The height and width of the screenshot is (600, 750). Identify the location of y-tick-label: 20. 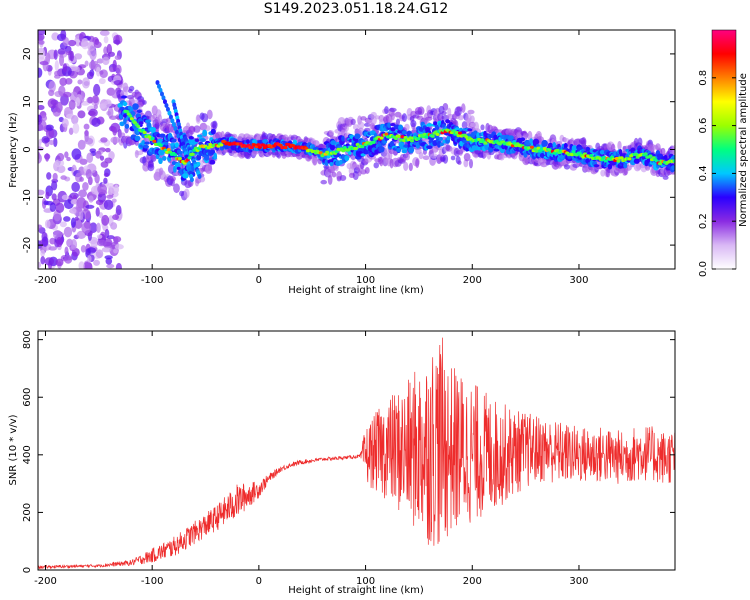
(27, 54).